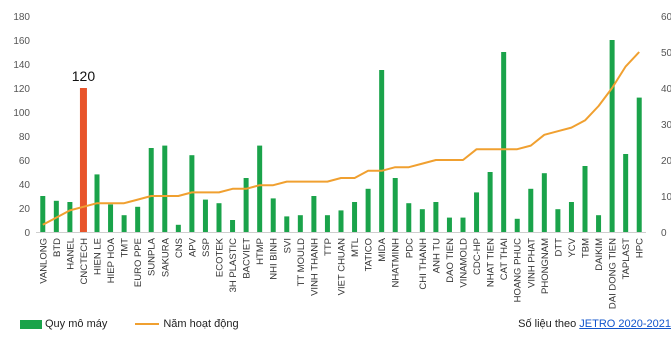 The width and height of the screenshot is (671, 338). What do you see at coordinates (491, 262) in the screenshot?
I see `x-tick-label: NHAT TIEN` at bounding box center [491, 262].